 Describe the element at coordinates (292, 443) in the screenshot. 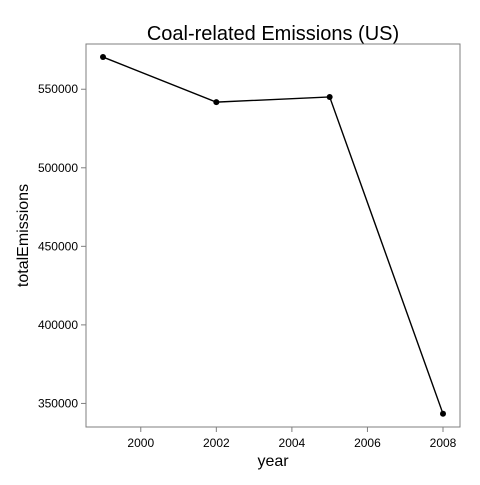

I see `x-tick-label: 2004` at that location.